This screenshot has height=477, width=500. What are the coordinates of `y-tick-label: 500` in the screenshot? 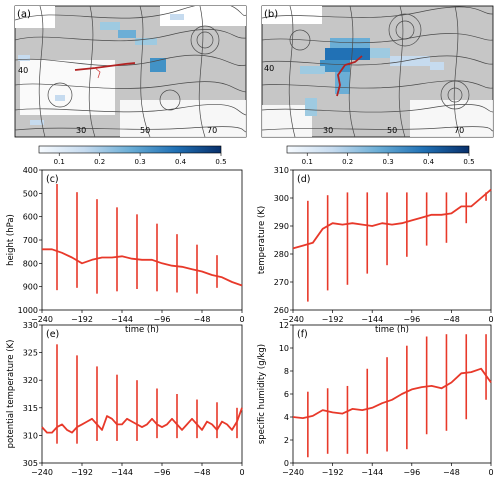 It's located at (30, 193).